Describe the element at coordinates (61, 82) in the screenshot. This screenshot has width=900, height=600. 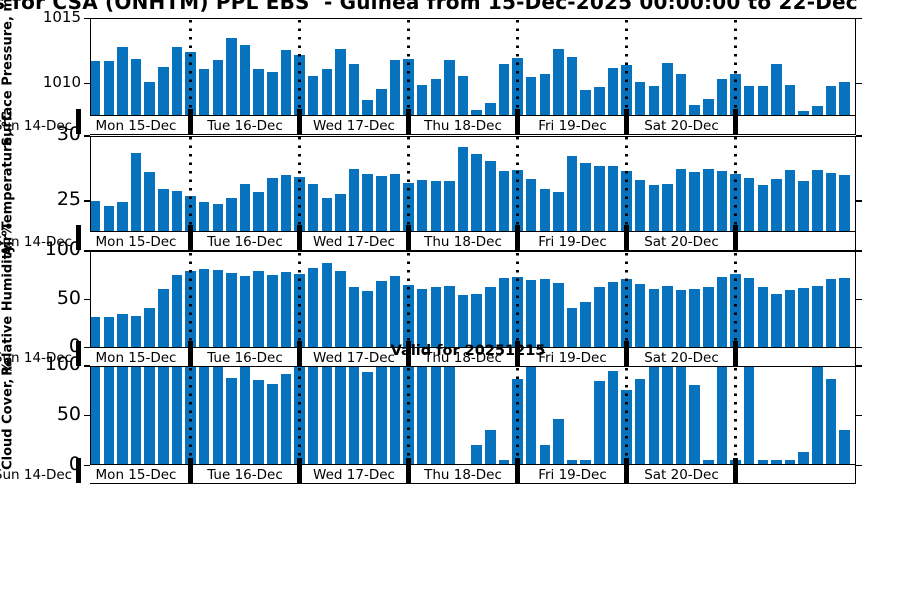
I see `ytick-label: 1010` at that location.